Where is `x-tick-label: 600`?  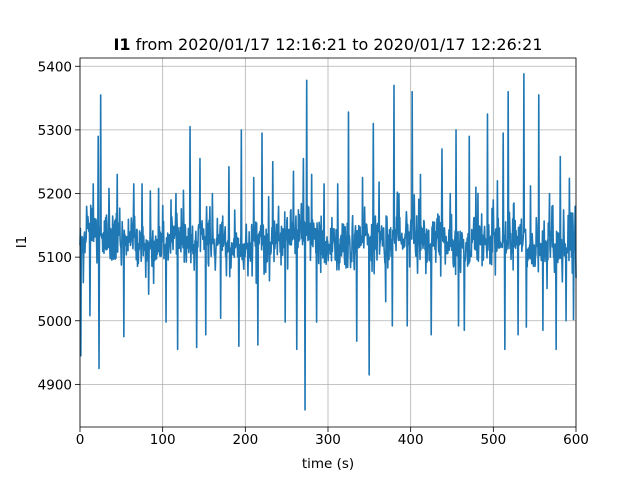 x-tick-label: 600 is located at coordinates (576, 440).